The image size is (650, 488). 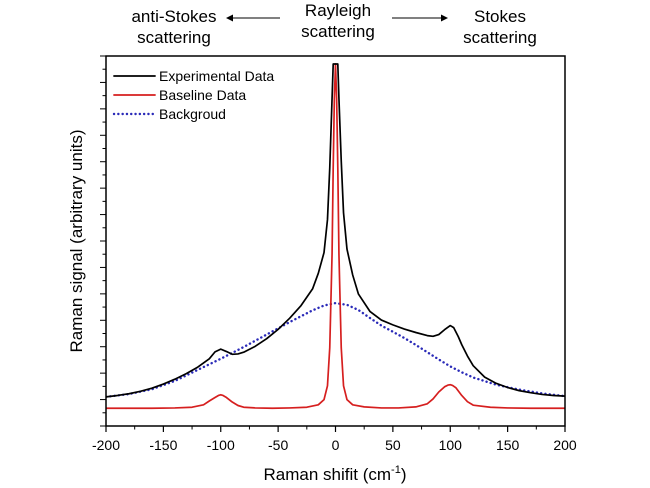 What do you see at coordinates (500, 27) in the screenshot?
I see `stokes-label: Stokes scattering` at bounding box center [500, 27].